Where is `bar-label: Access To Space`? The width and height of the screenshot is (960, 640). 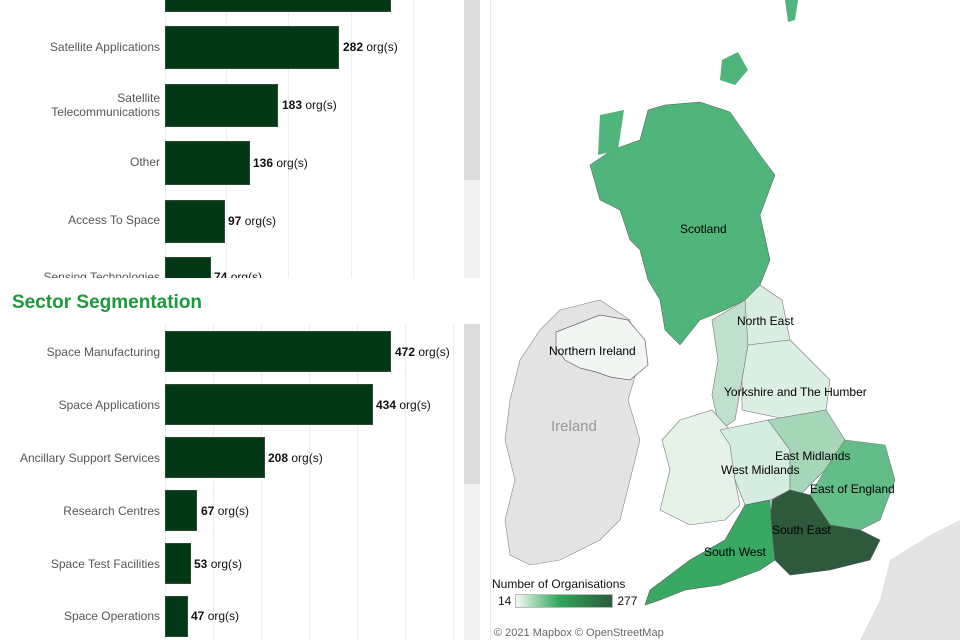 bar-label: Access To Space is located at coordinates (114, 220).